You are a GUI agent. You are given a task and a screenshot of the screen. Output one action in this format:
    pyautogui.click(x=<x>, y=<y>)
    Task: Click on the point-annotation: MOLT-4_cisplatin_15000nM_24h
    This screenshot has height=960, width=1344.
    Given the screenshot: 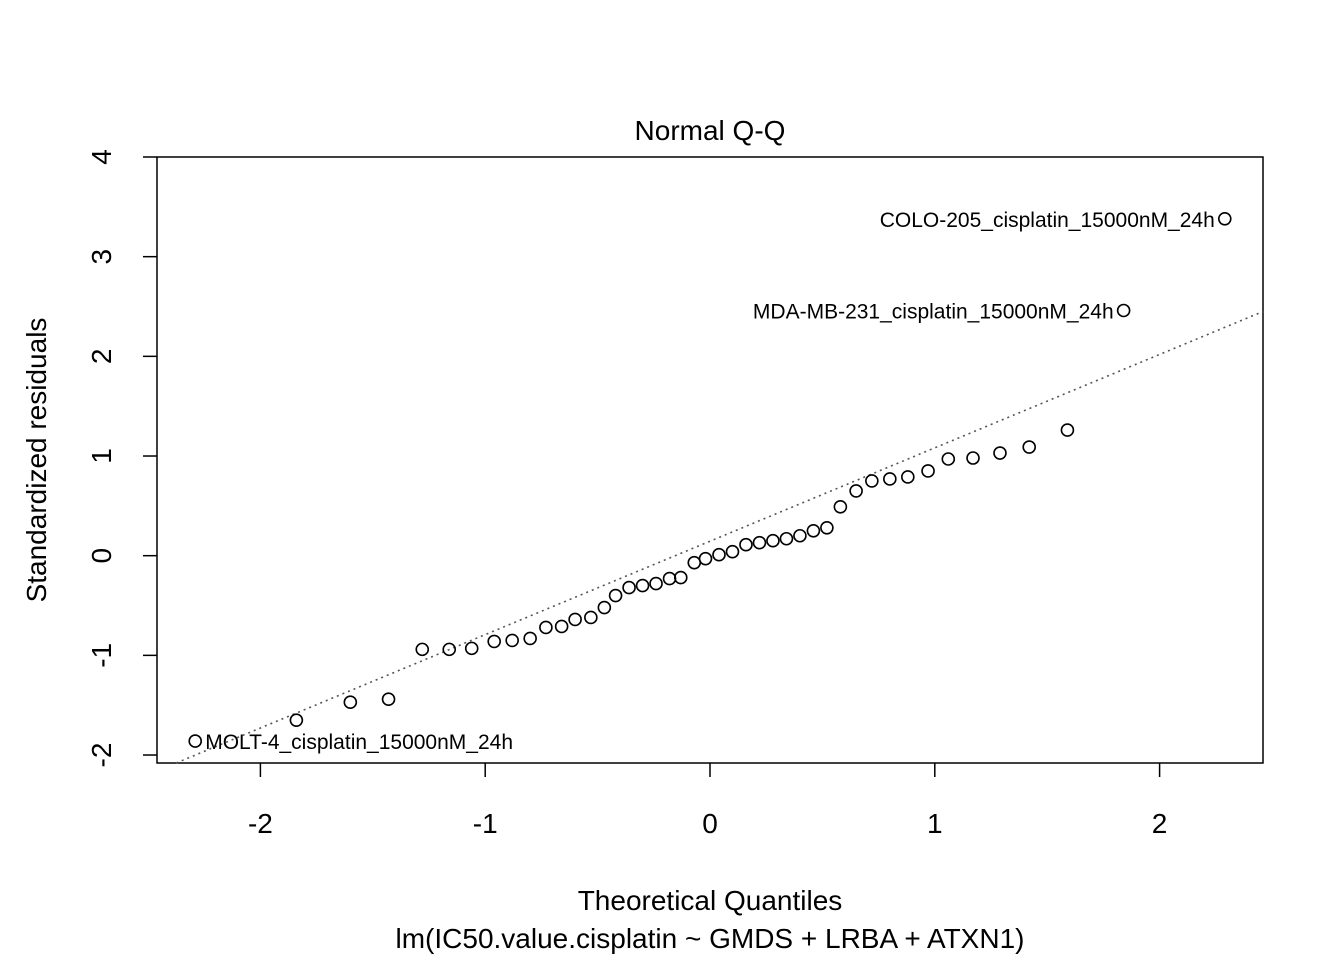 What is the action you would take?
    pyautogui.click(x=359, y=742)
    